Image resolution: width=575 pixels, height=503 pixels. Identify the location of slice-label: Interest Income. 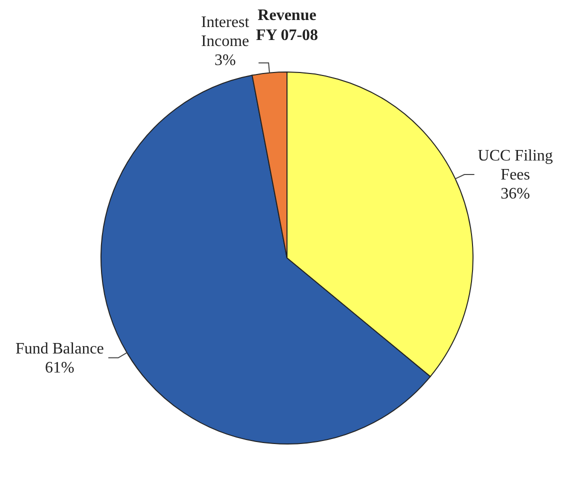
(225, 32).